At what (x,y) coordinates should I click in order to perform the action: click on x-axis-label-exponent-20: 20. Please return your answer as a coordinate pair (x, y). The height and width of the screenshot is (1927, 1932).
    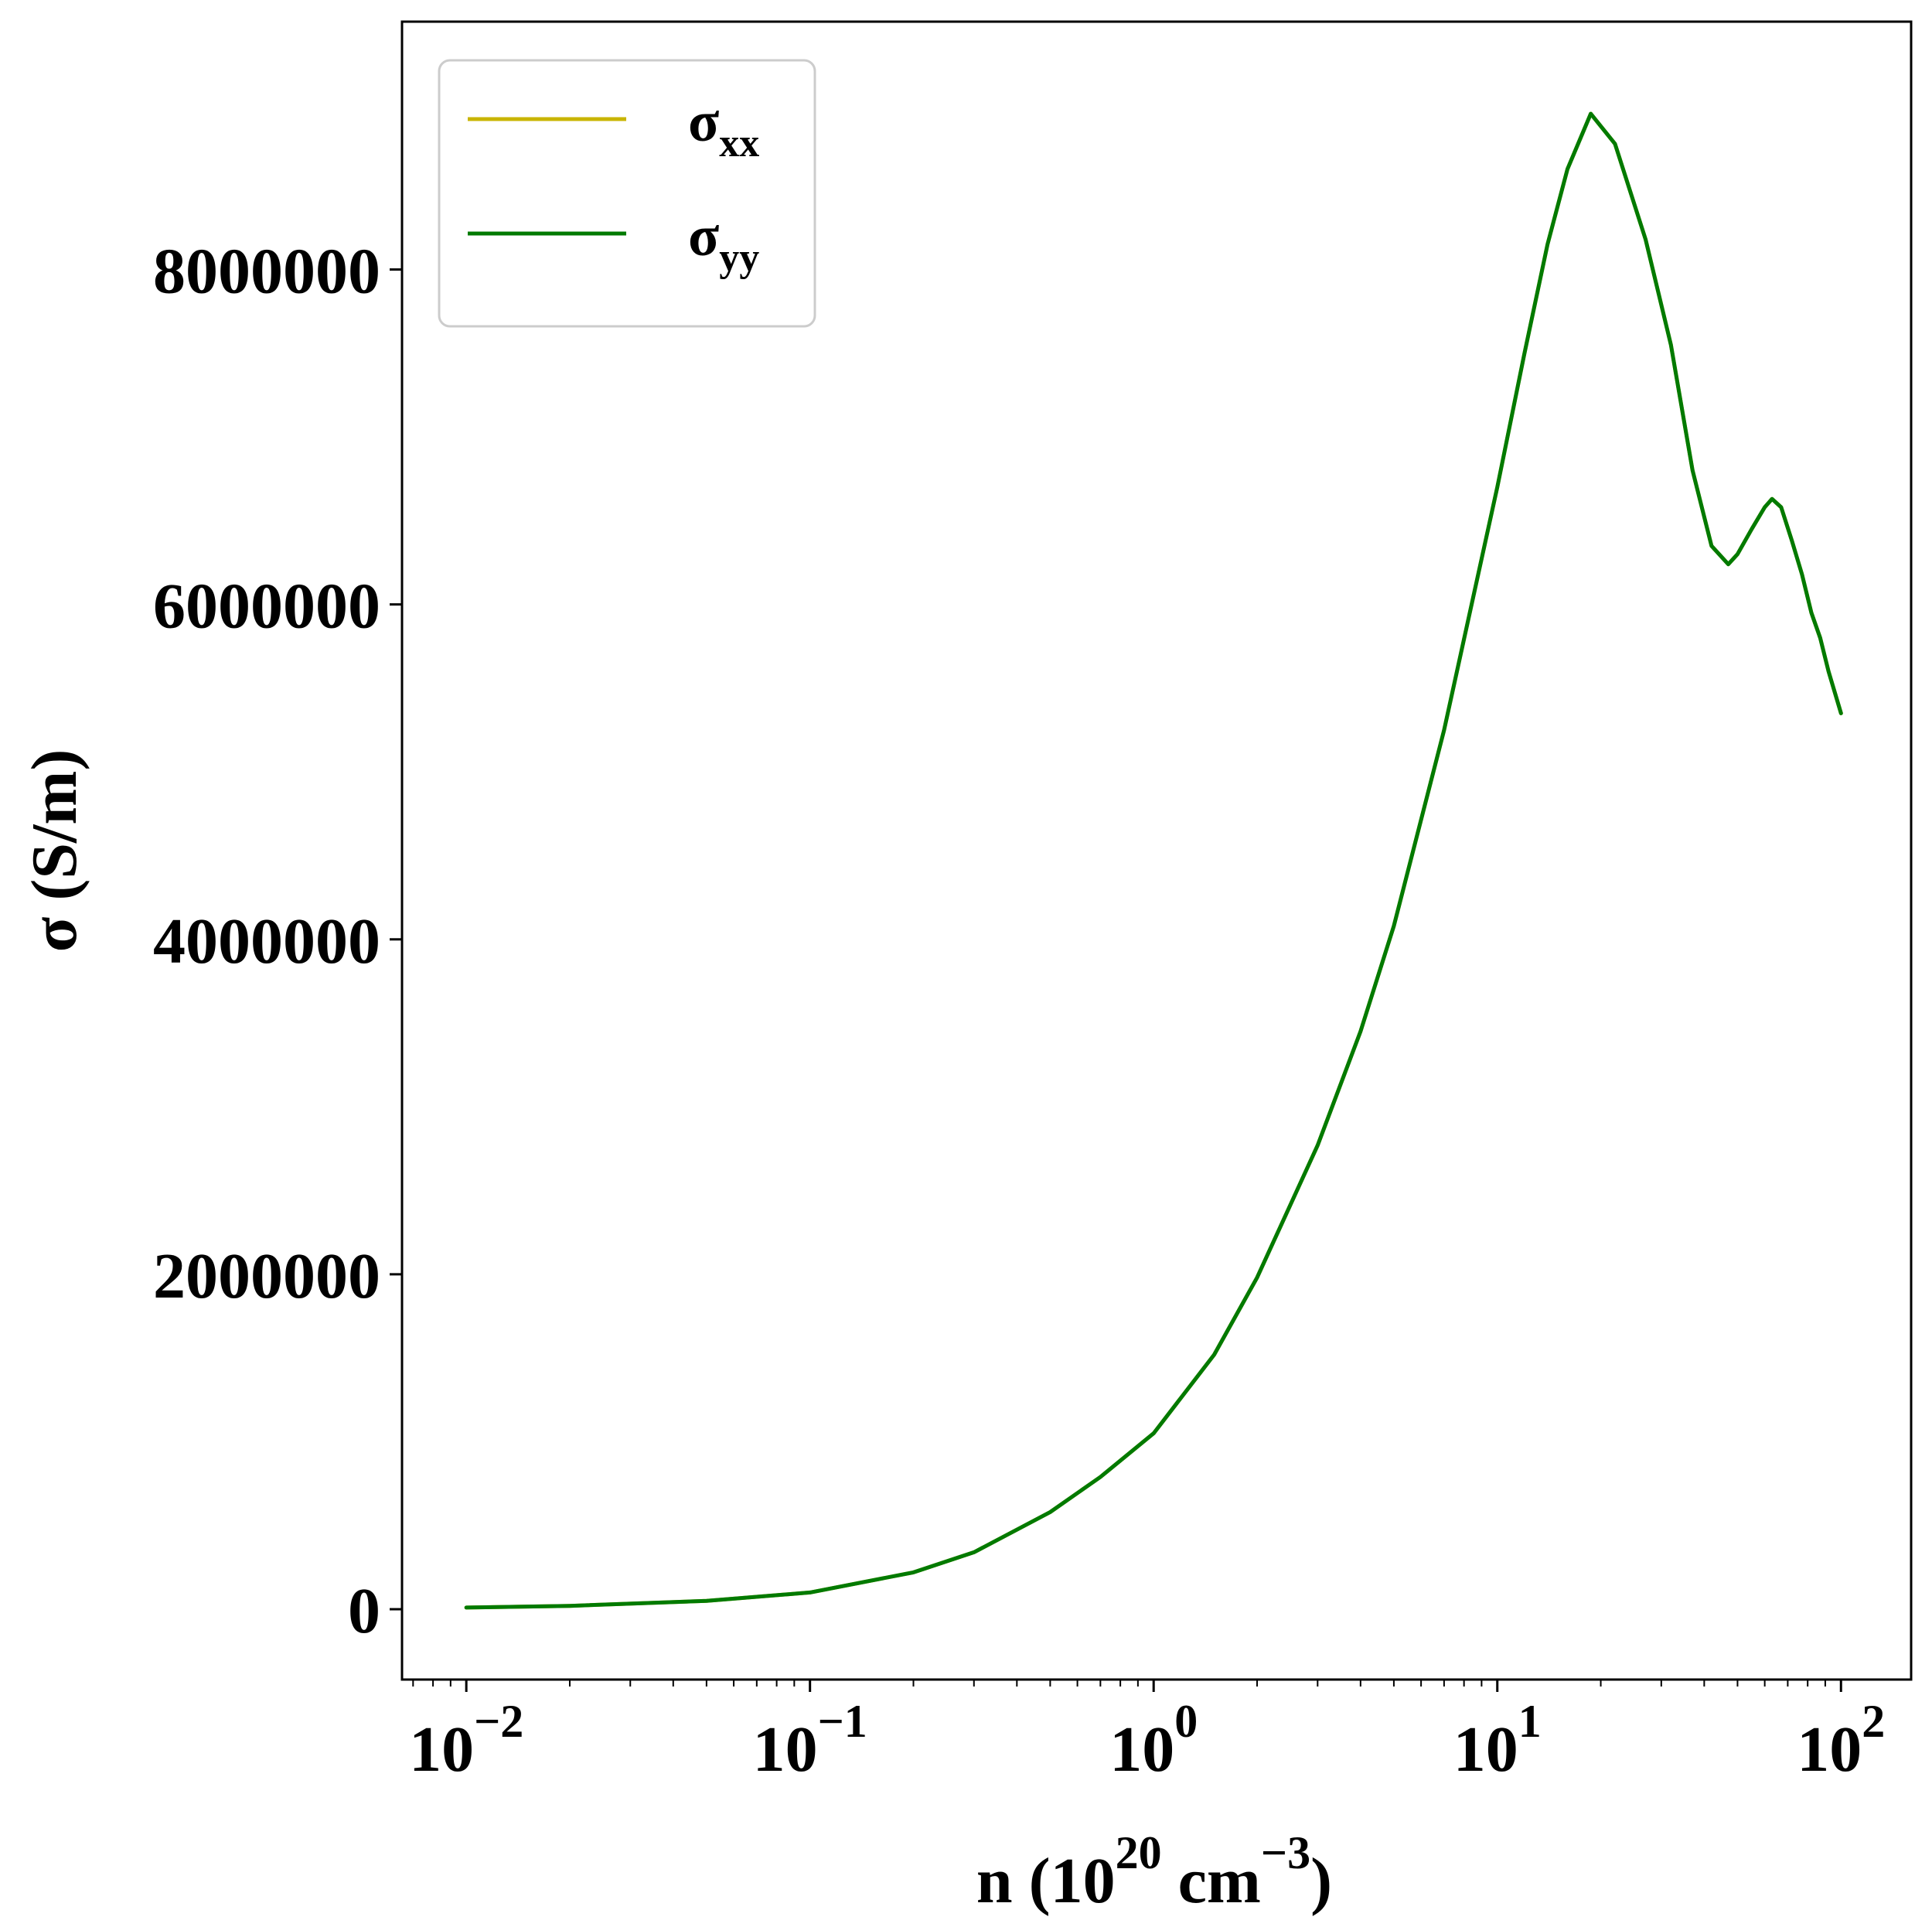
    Looking at the image, I should click on (1139, 1852).